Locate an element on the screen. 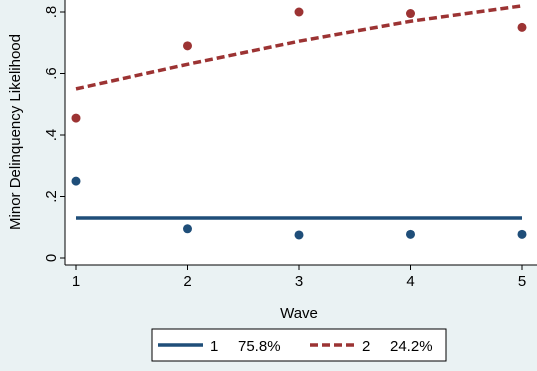 This screenshot has height=371, width=537. legend: 1 75.8% 2 24.2% is located at coordinates (299, 345).